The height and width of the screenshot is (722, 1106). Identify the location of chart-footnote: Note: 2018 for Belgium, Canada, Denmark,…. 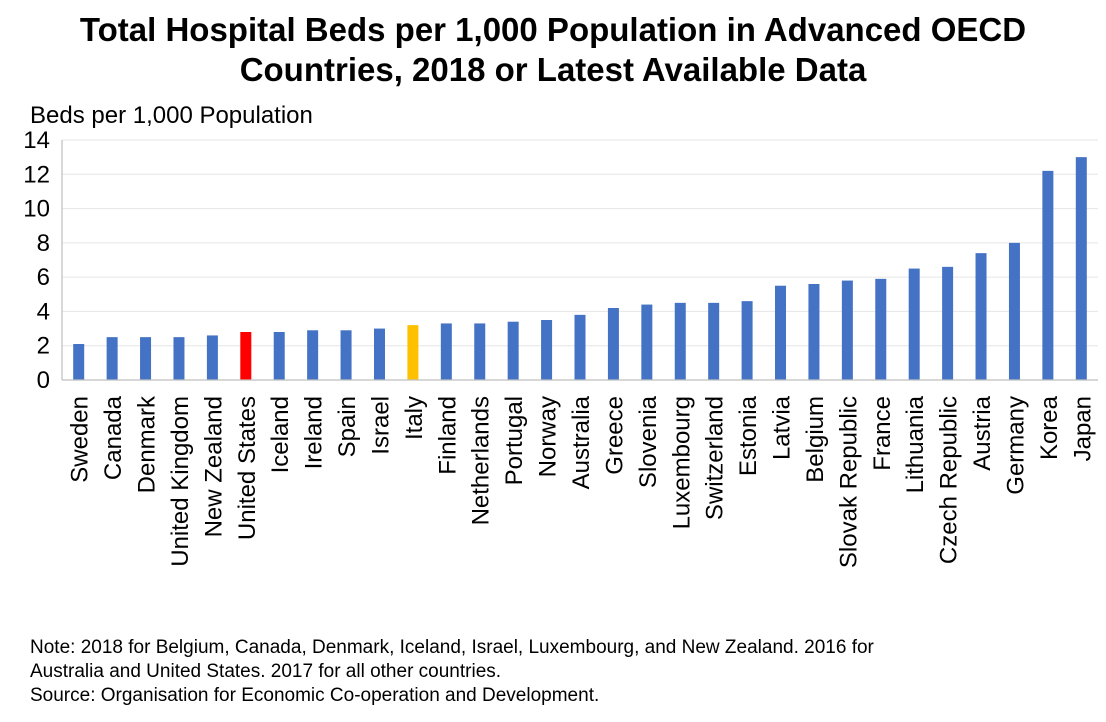
(560, 672).